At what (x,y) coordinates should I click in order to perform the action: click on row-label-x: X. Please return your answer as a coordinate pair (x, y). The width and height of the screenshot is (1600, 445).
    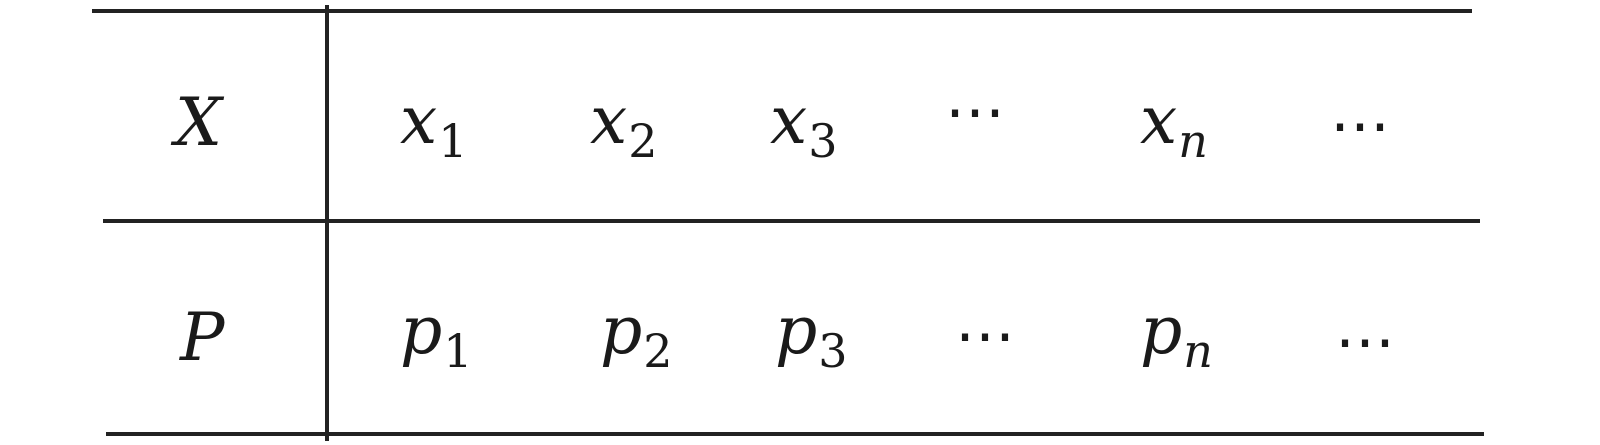
    Looking at the image, I should click on (198, 122).